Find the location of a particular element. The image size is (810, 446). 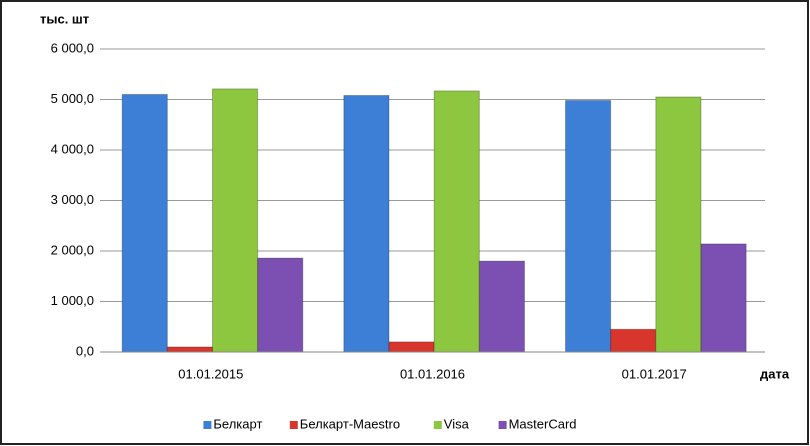

y-tick-label: 3 000,0 is located at coordinates (72, 199).